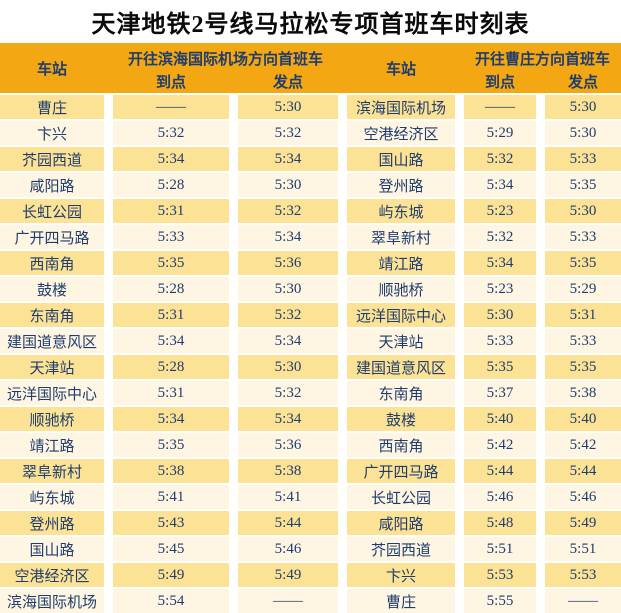 This screenshot has width=621, height=613. What do you see at coordinates (500, 419) in the screenshot?
I see `right-arrive-time-cell: 5:40` at bounding box center [500, 419].